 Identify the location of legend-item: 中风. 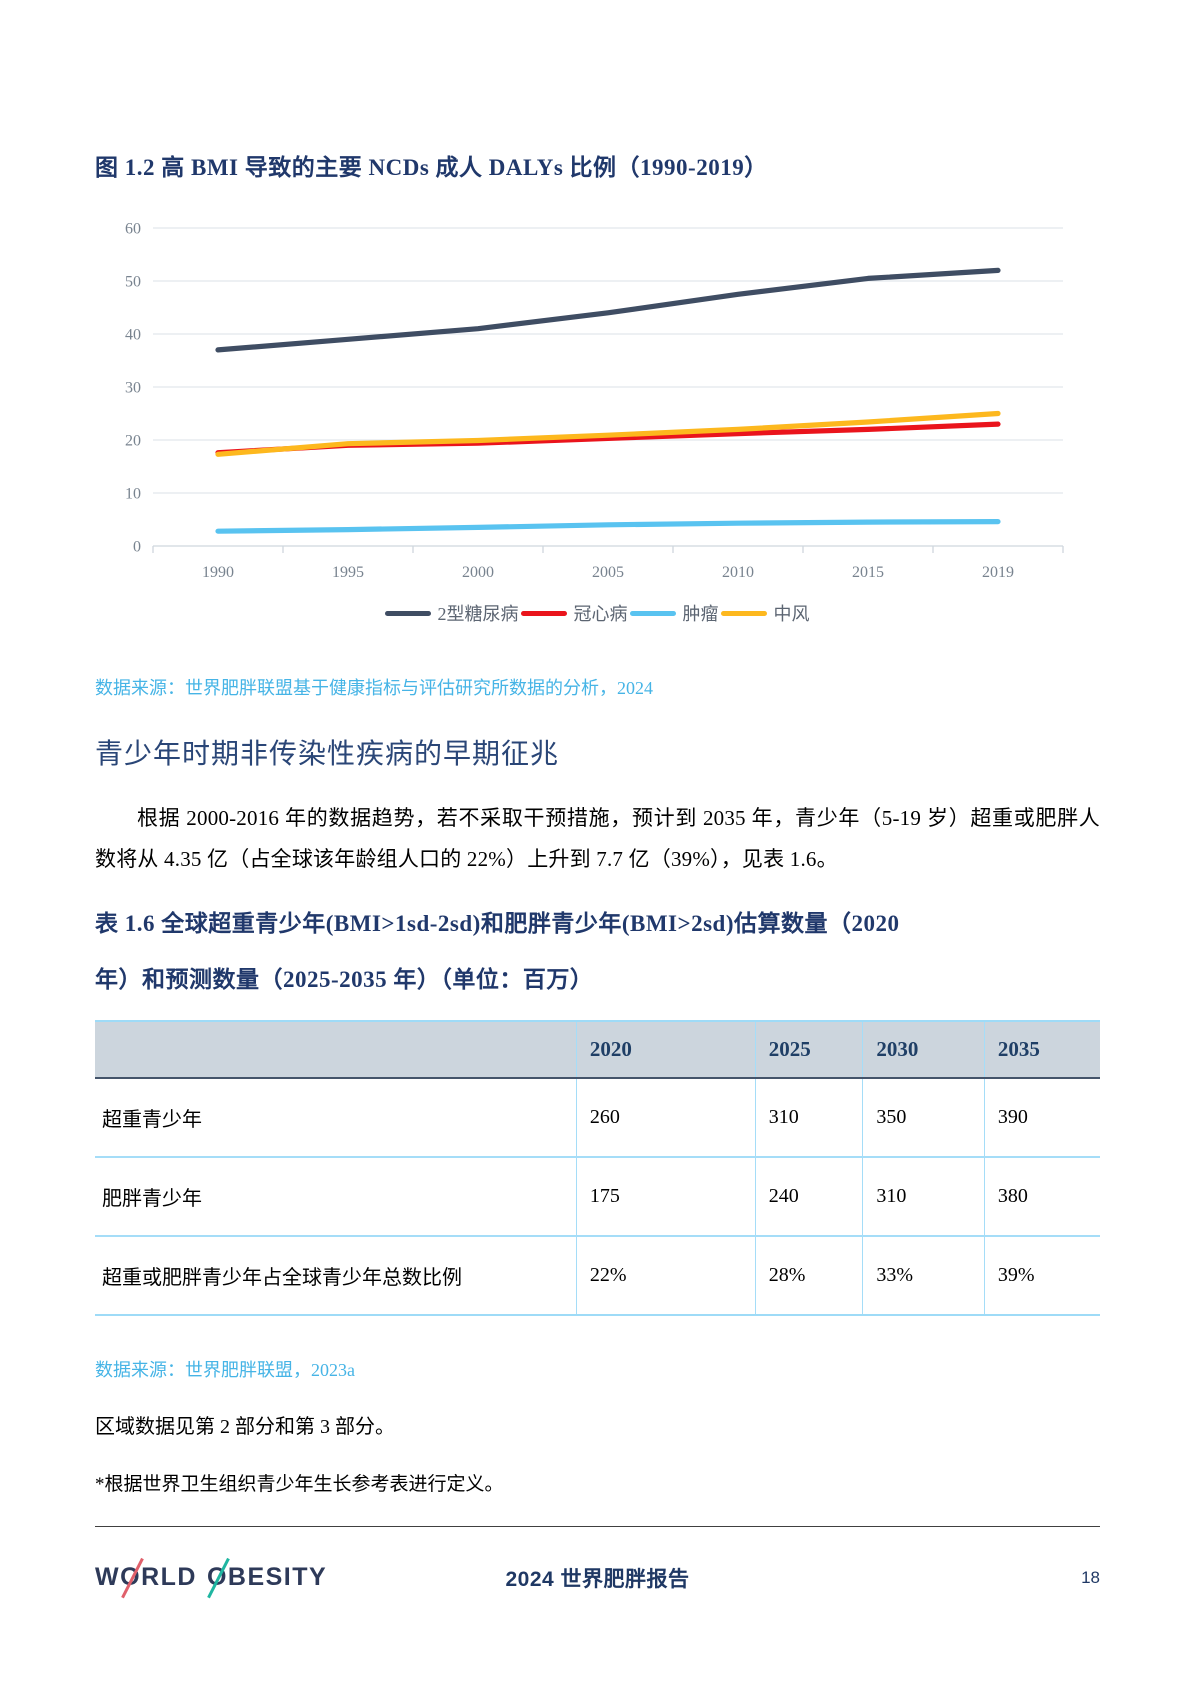
(765, 613).